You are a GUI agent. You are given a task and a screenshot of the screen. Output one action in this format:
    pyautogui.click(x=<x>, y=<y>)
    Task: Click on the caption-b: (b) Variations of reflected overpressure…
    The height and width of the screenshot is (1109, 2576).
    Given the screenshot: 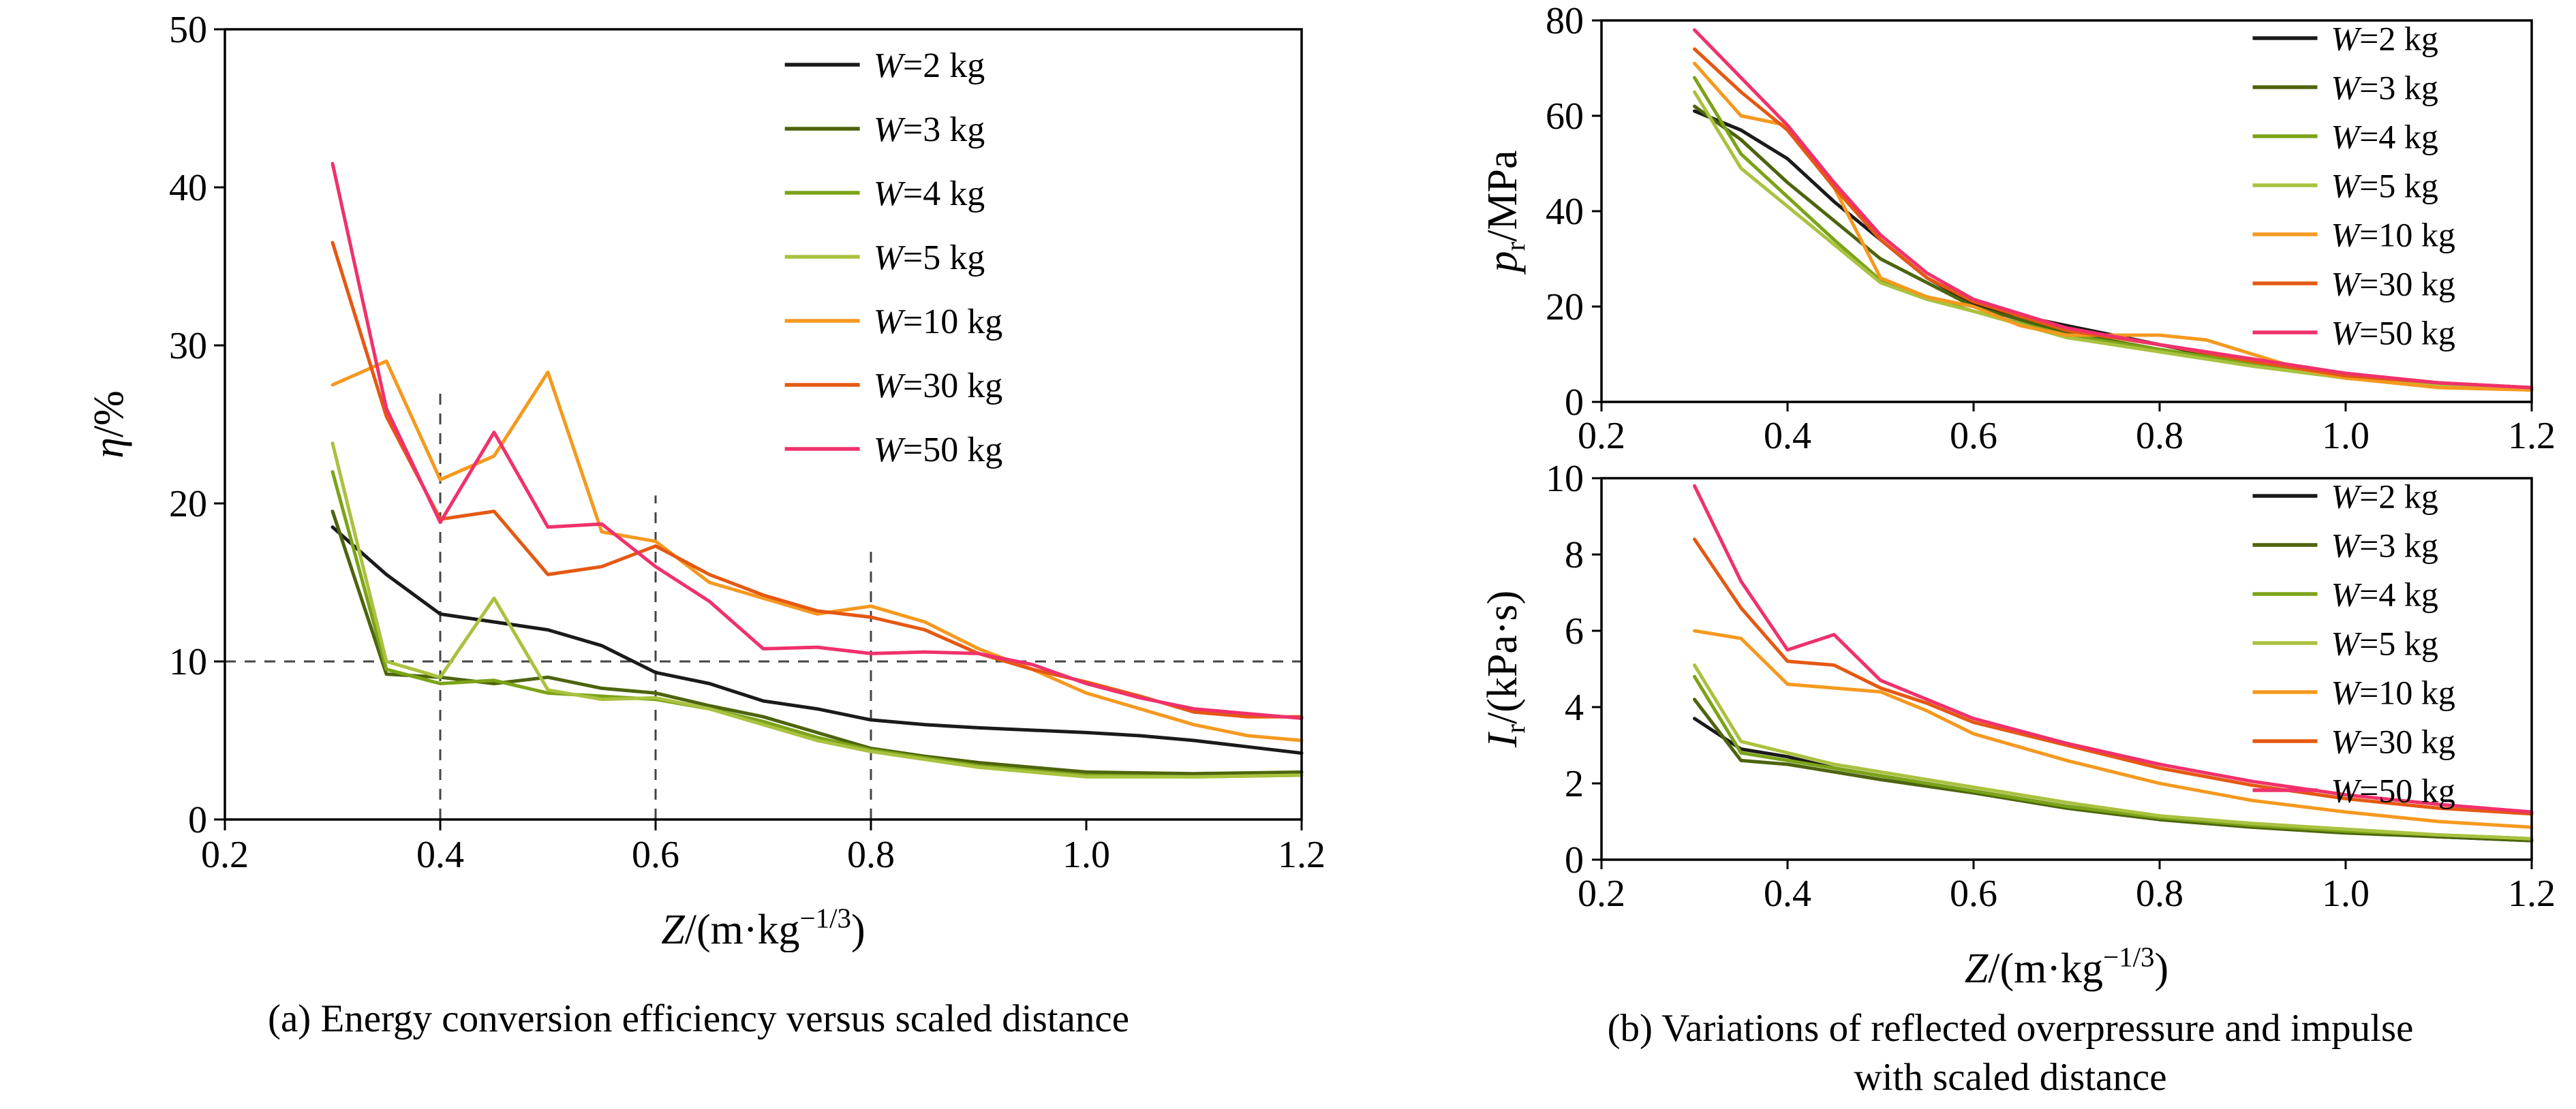 What is the action you would take?
    pyautogui.click(x=2010, y=1053)
    